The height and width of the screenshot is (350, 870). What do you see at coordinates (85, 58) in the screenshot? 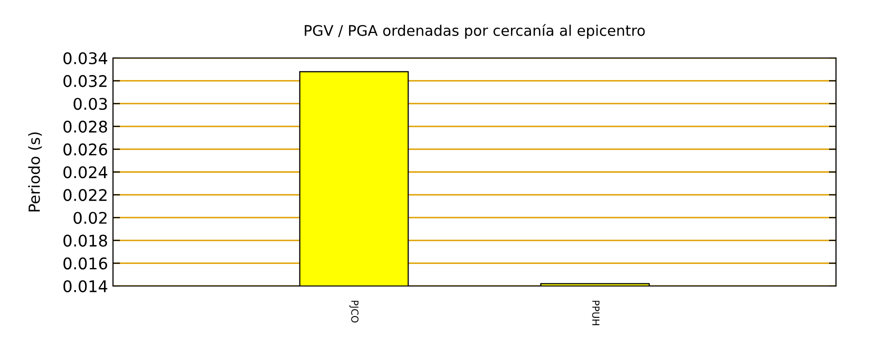
I see `y-tick-label: 0.034` at bounding box center [85, 58].